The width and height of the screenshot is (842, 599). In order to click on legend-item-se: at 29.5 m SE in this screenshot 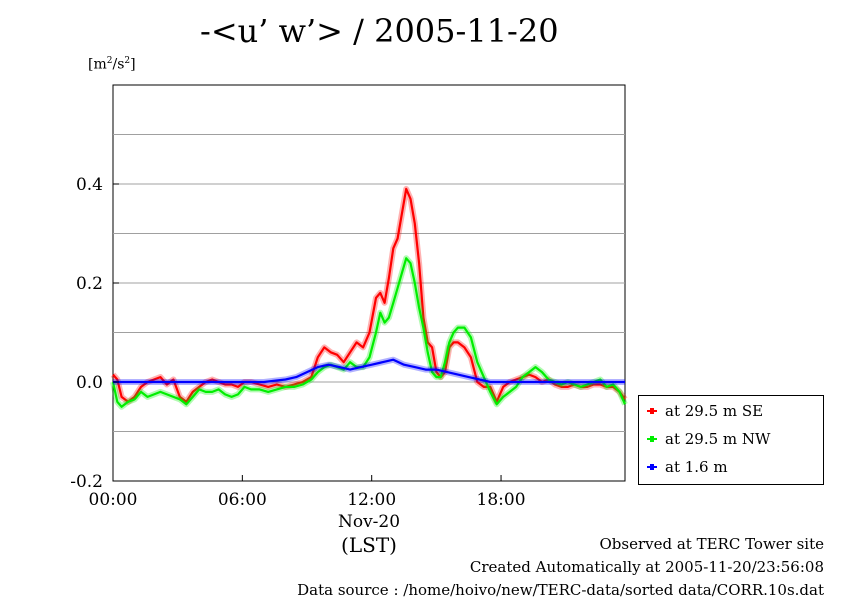, I will do `click(705, 411)`.